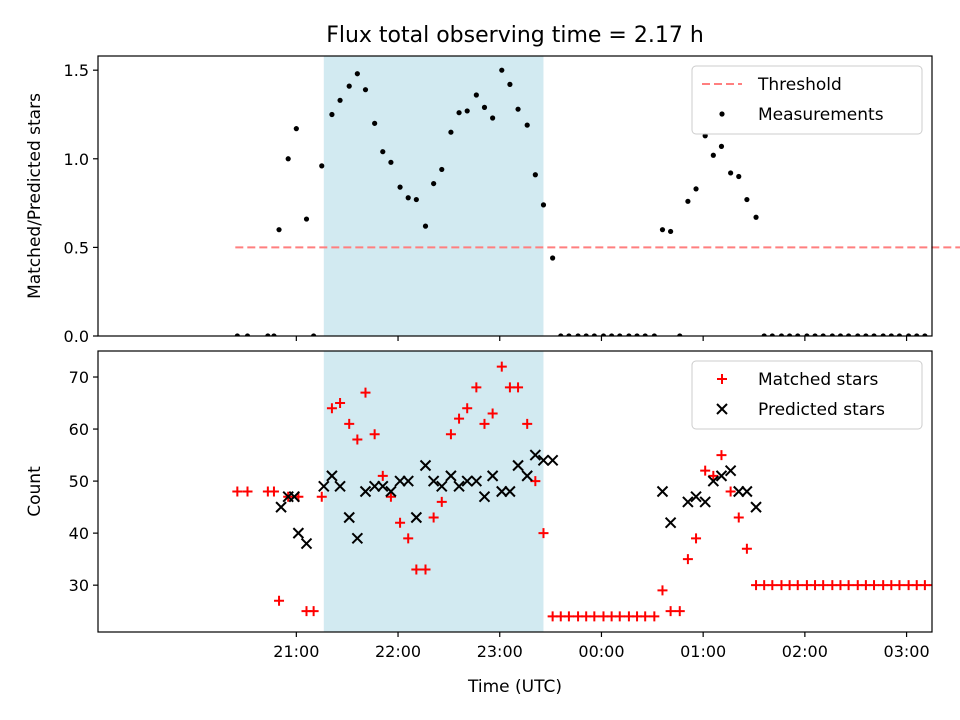 This screenshot has width=960, height=720. I want to click on legend-label: Matched stars, so click(818, 380).